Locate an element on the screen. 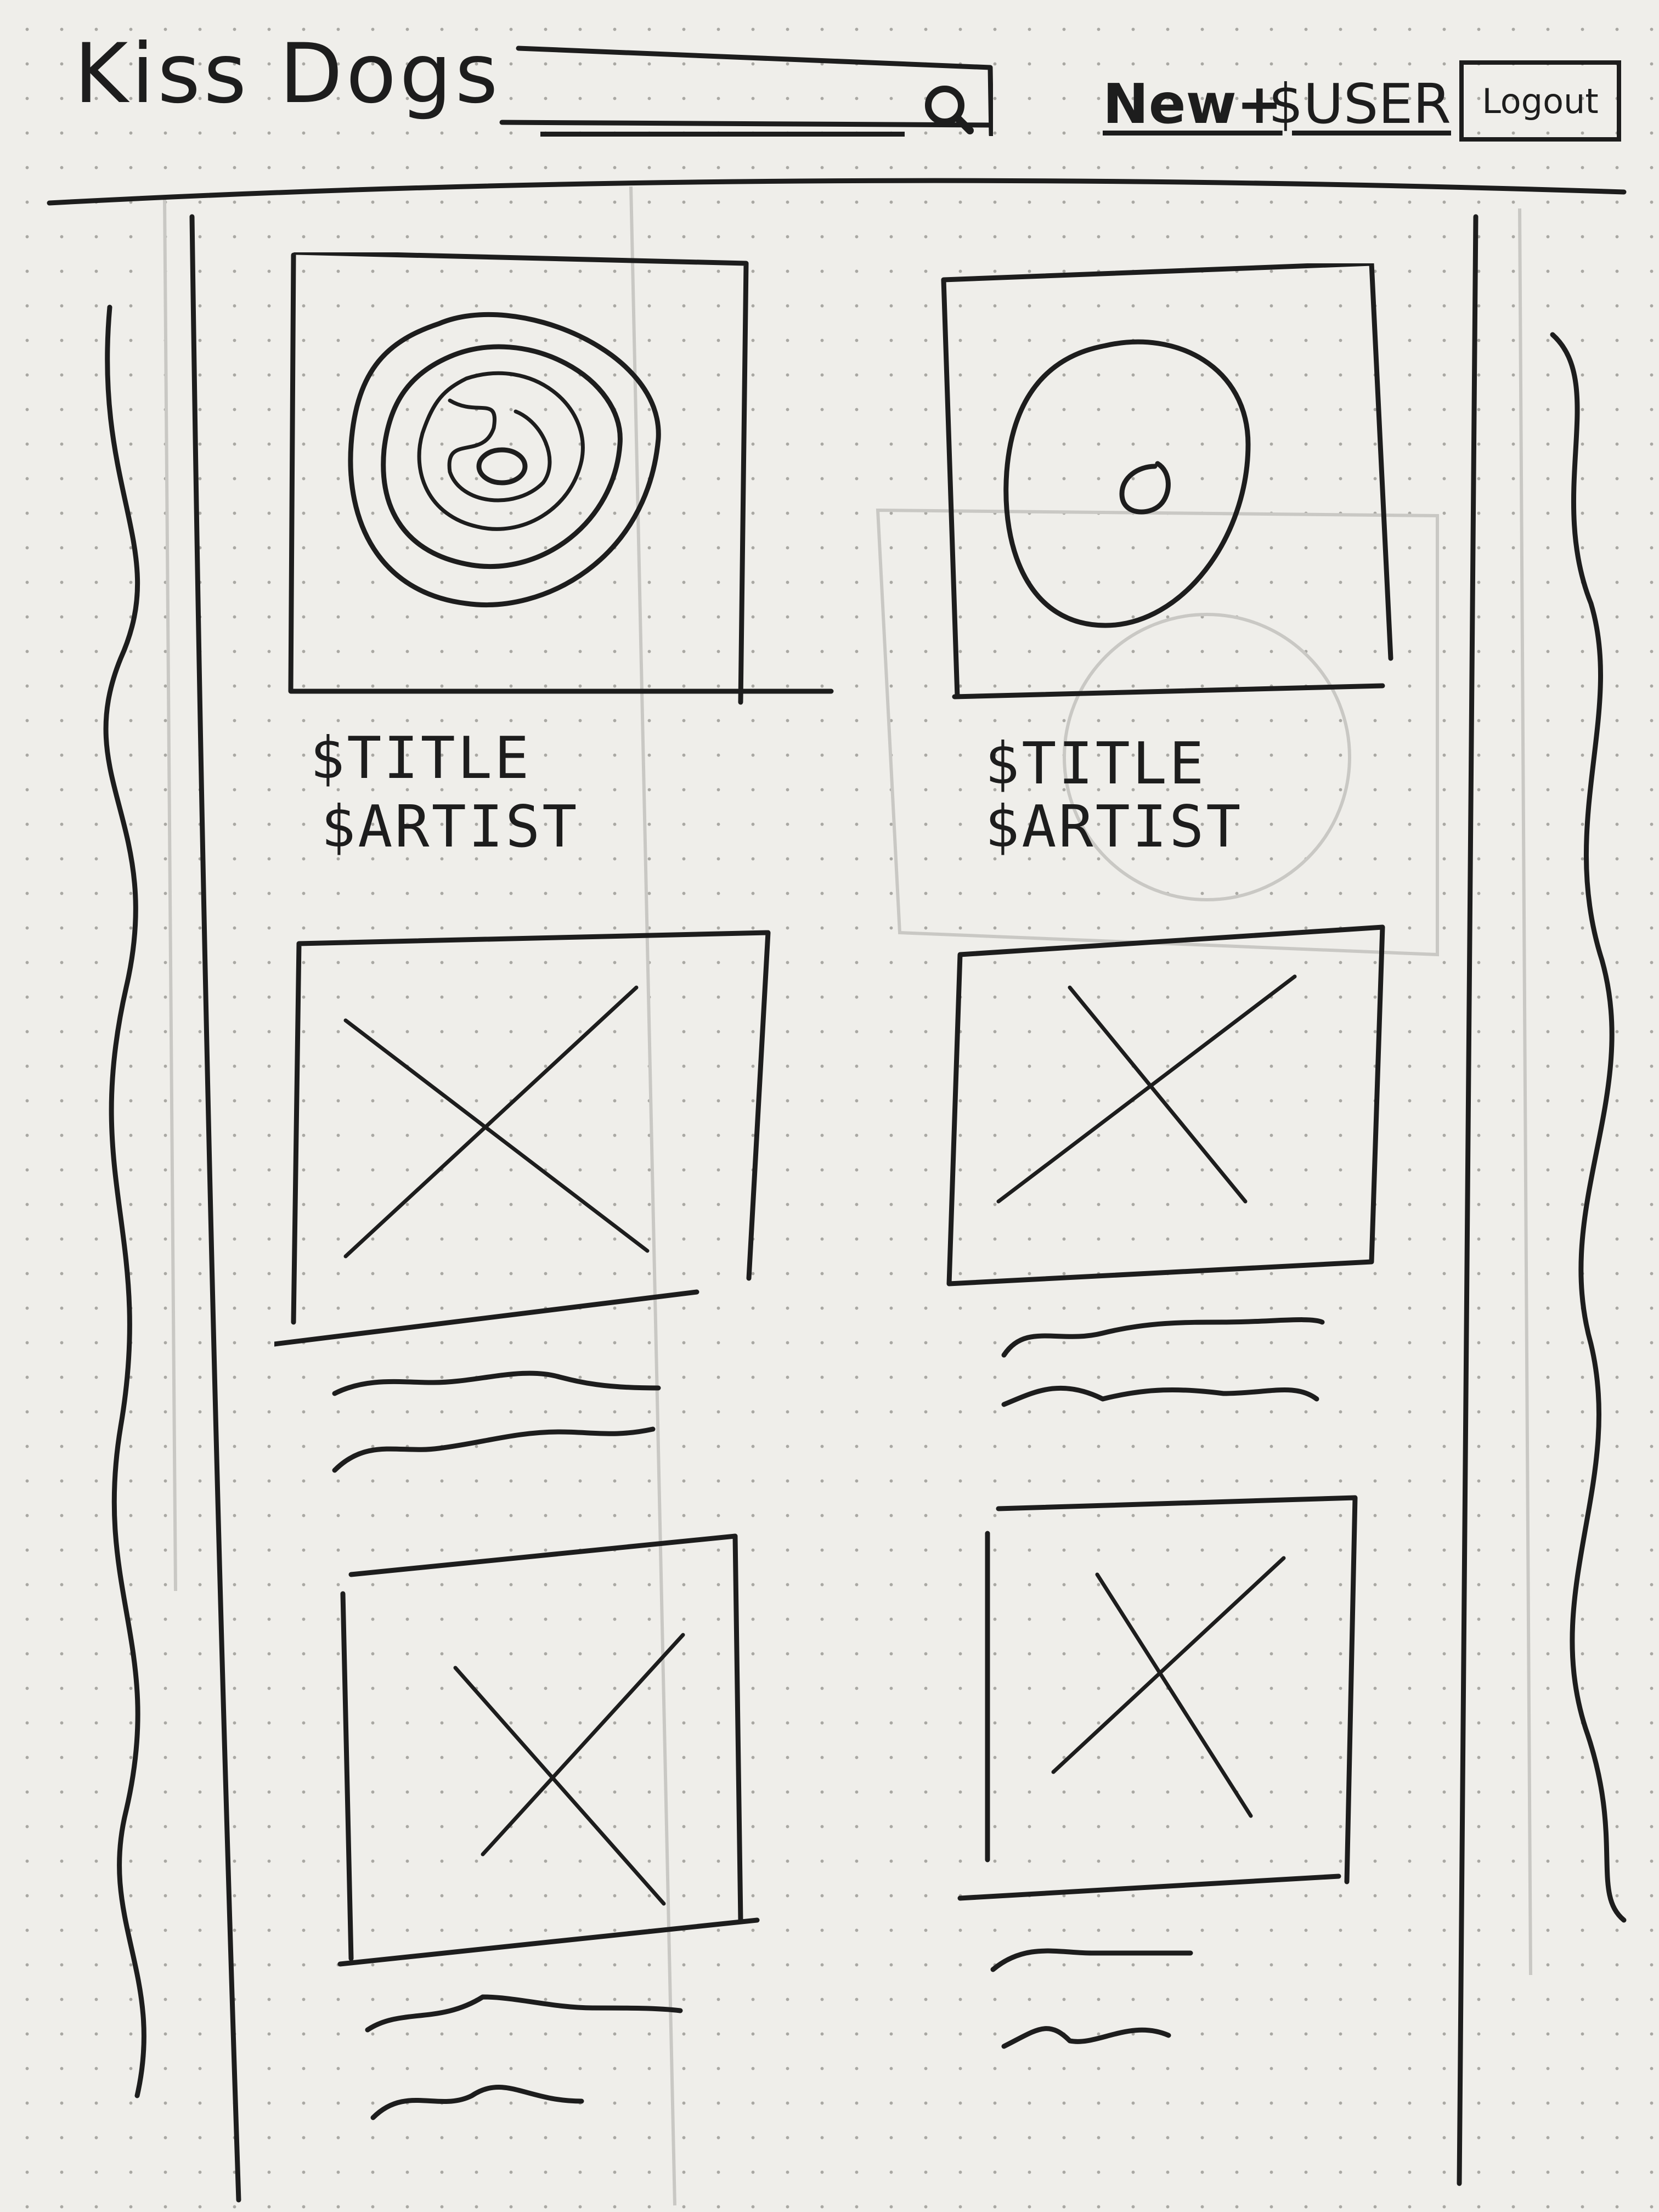  search-icon is located at coordinates (948, 108).